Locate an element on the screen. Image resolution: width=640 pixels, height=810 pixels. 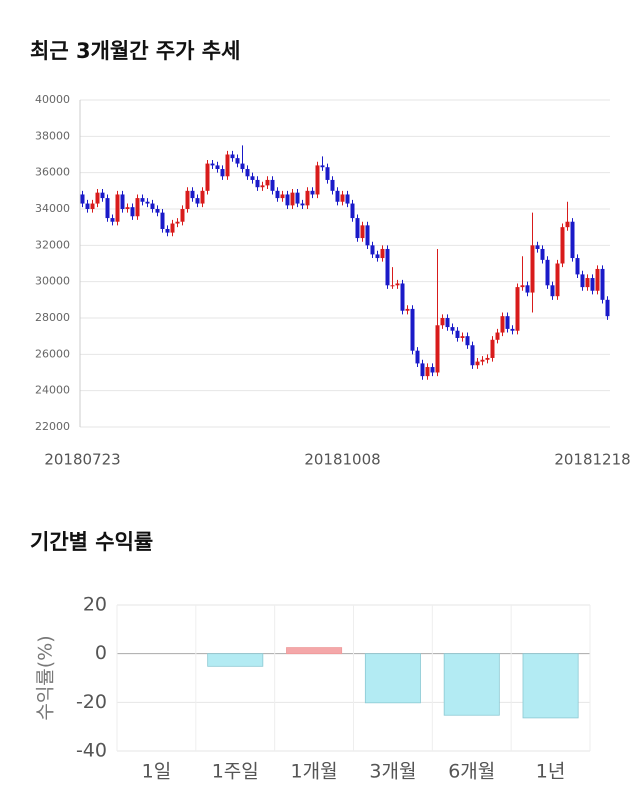
y-tick-label: 36000 is located at coordinates (52, 172).